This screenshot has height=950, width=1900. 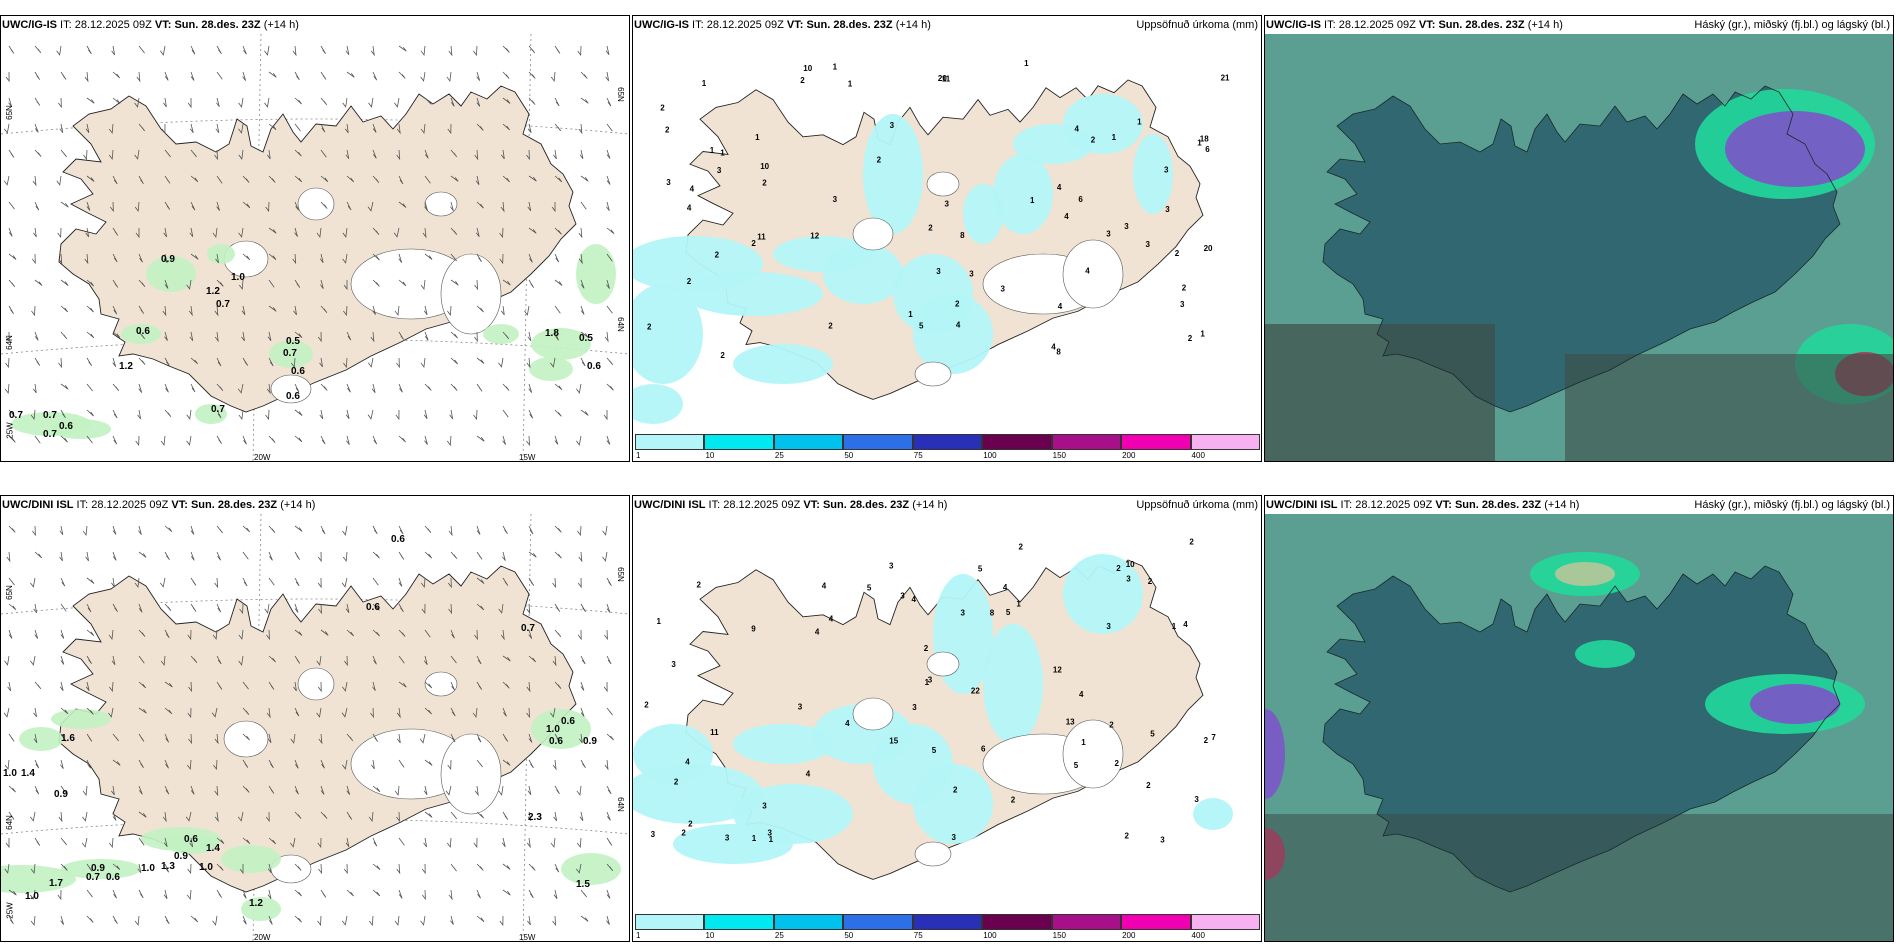 I want to click on iceland-land, so click(x=317, y=729).